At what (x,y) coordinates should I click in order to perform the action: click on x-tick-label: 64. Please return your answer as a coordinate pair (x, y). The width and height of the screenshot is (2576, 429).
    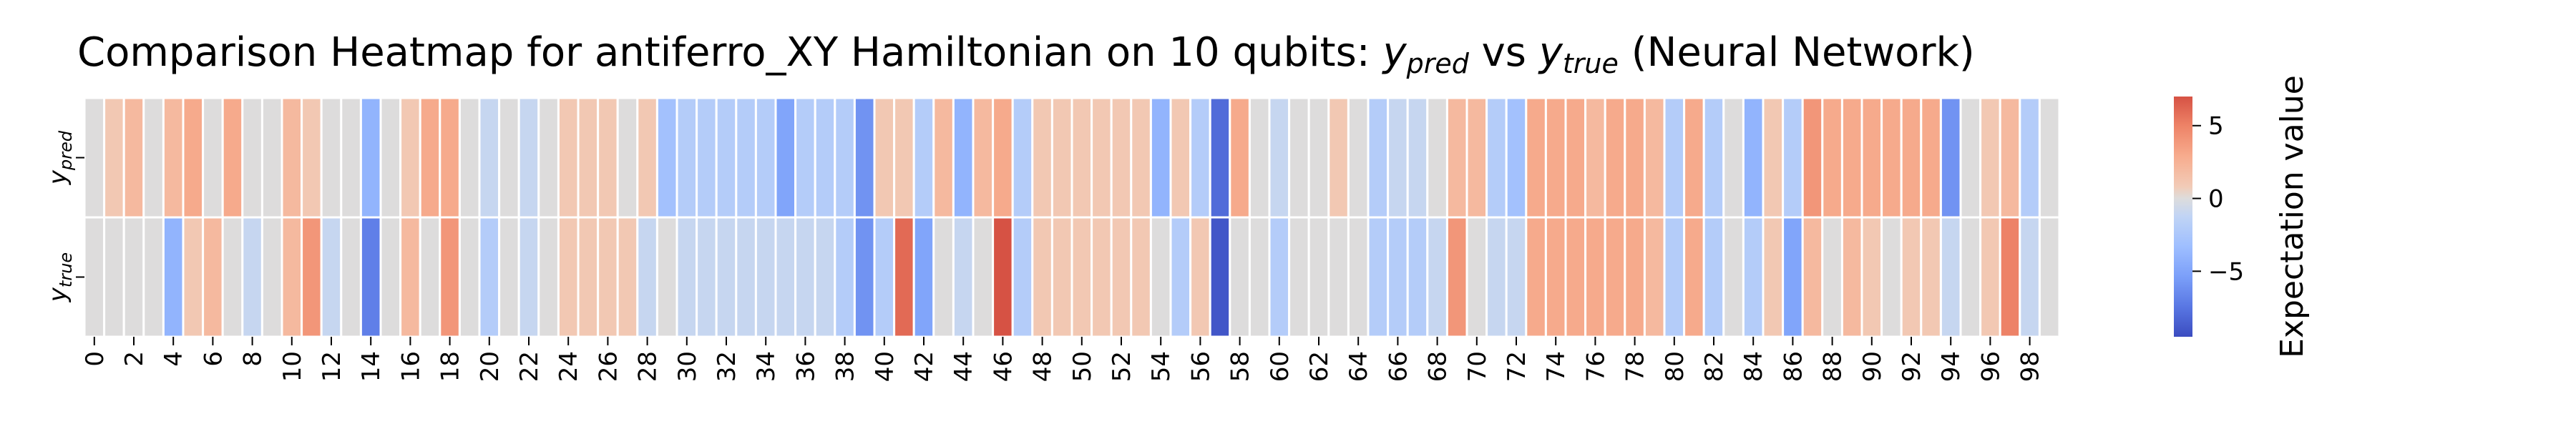
    Looking at the image, I should click on (1359, 366).